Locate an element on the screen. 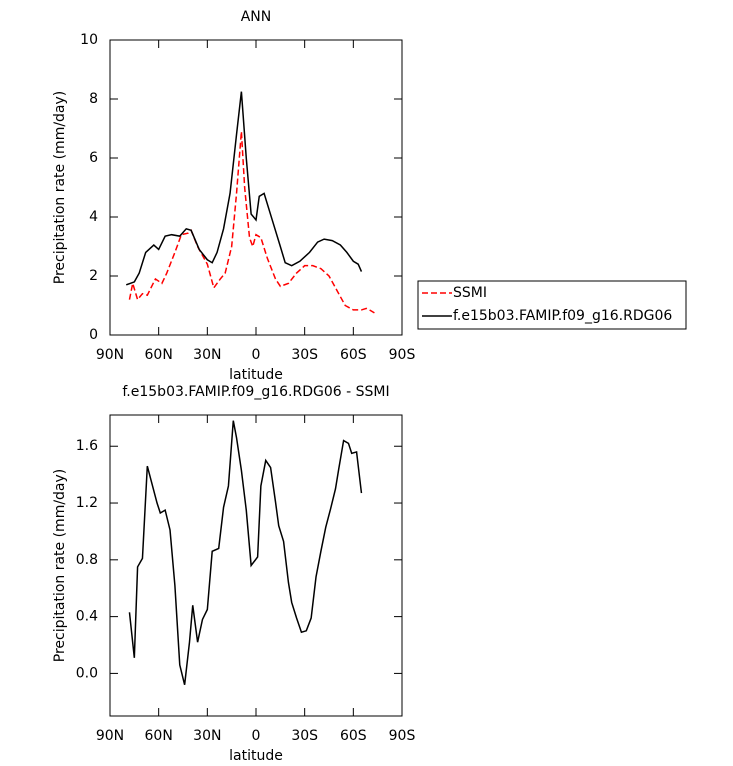 This screenshot has width=733, height=766. y-tick-label: 2 is located at coordinates (93, 276).